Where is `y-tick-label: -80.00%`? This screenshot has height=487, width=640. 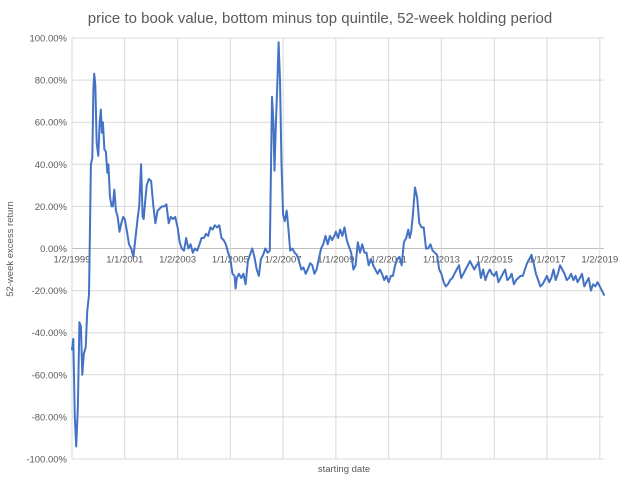
y-tick-label: -80.00% is located at coordinates (50, 417).